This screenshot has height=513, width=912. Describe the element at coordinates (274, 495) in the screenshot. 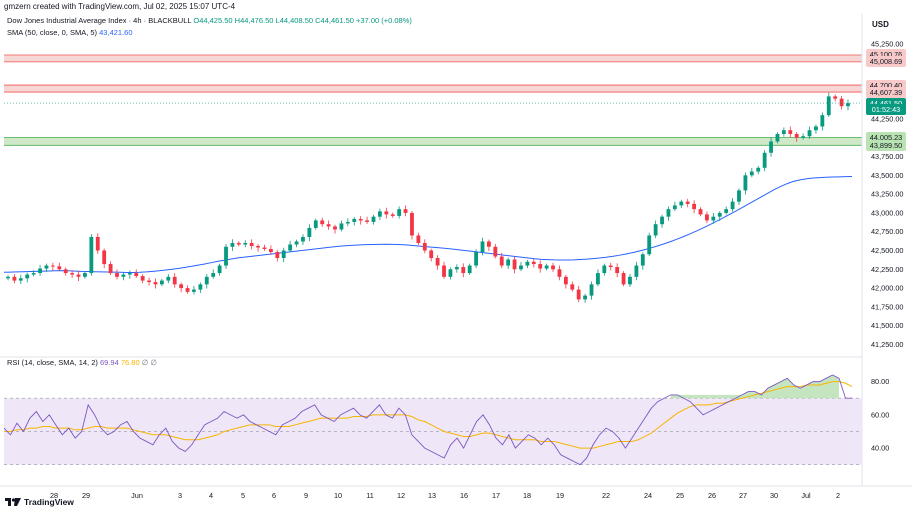

I see `time-tick-label: 6` at that location.